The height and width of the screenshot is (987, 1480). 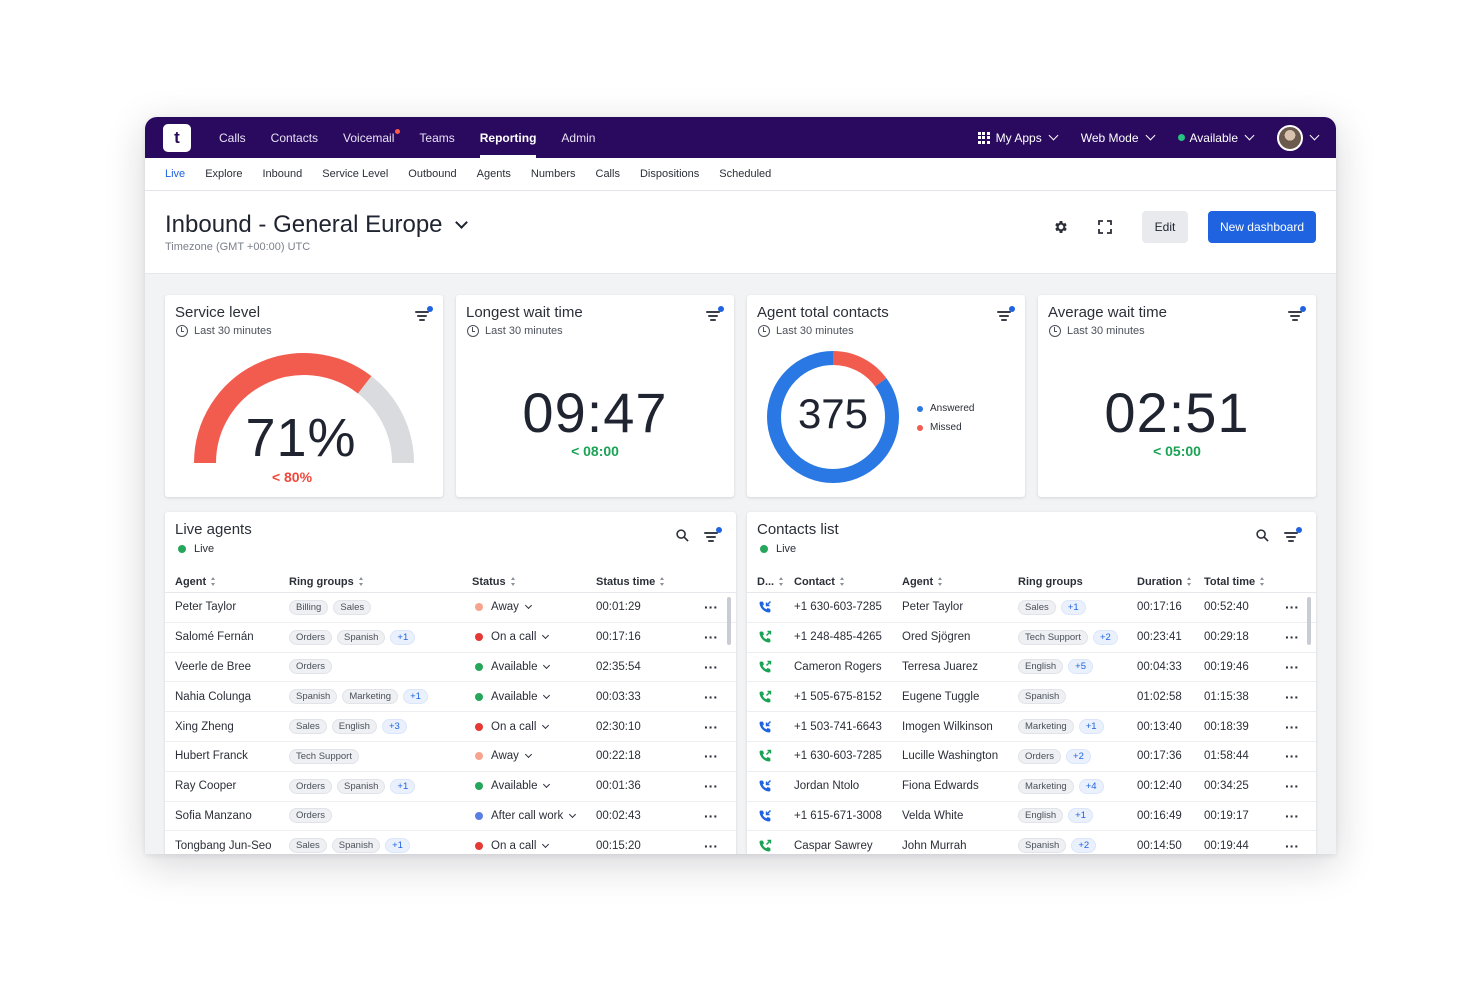 What do you see at coordinates (1234, 582) in the screenshot?
I see `col-total-time: Total time` at bounding box center [1234, 582].